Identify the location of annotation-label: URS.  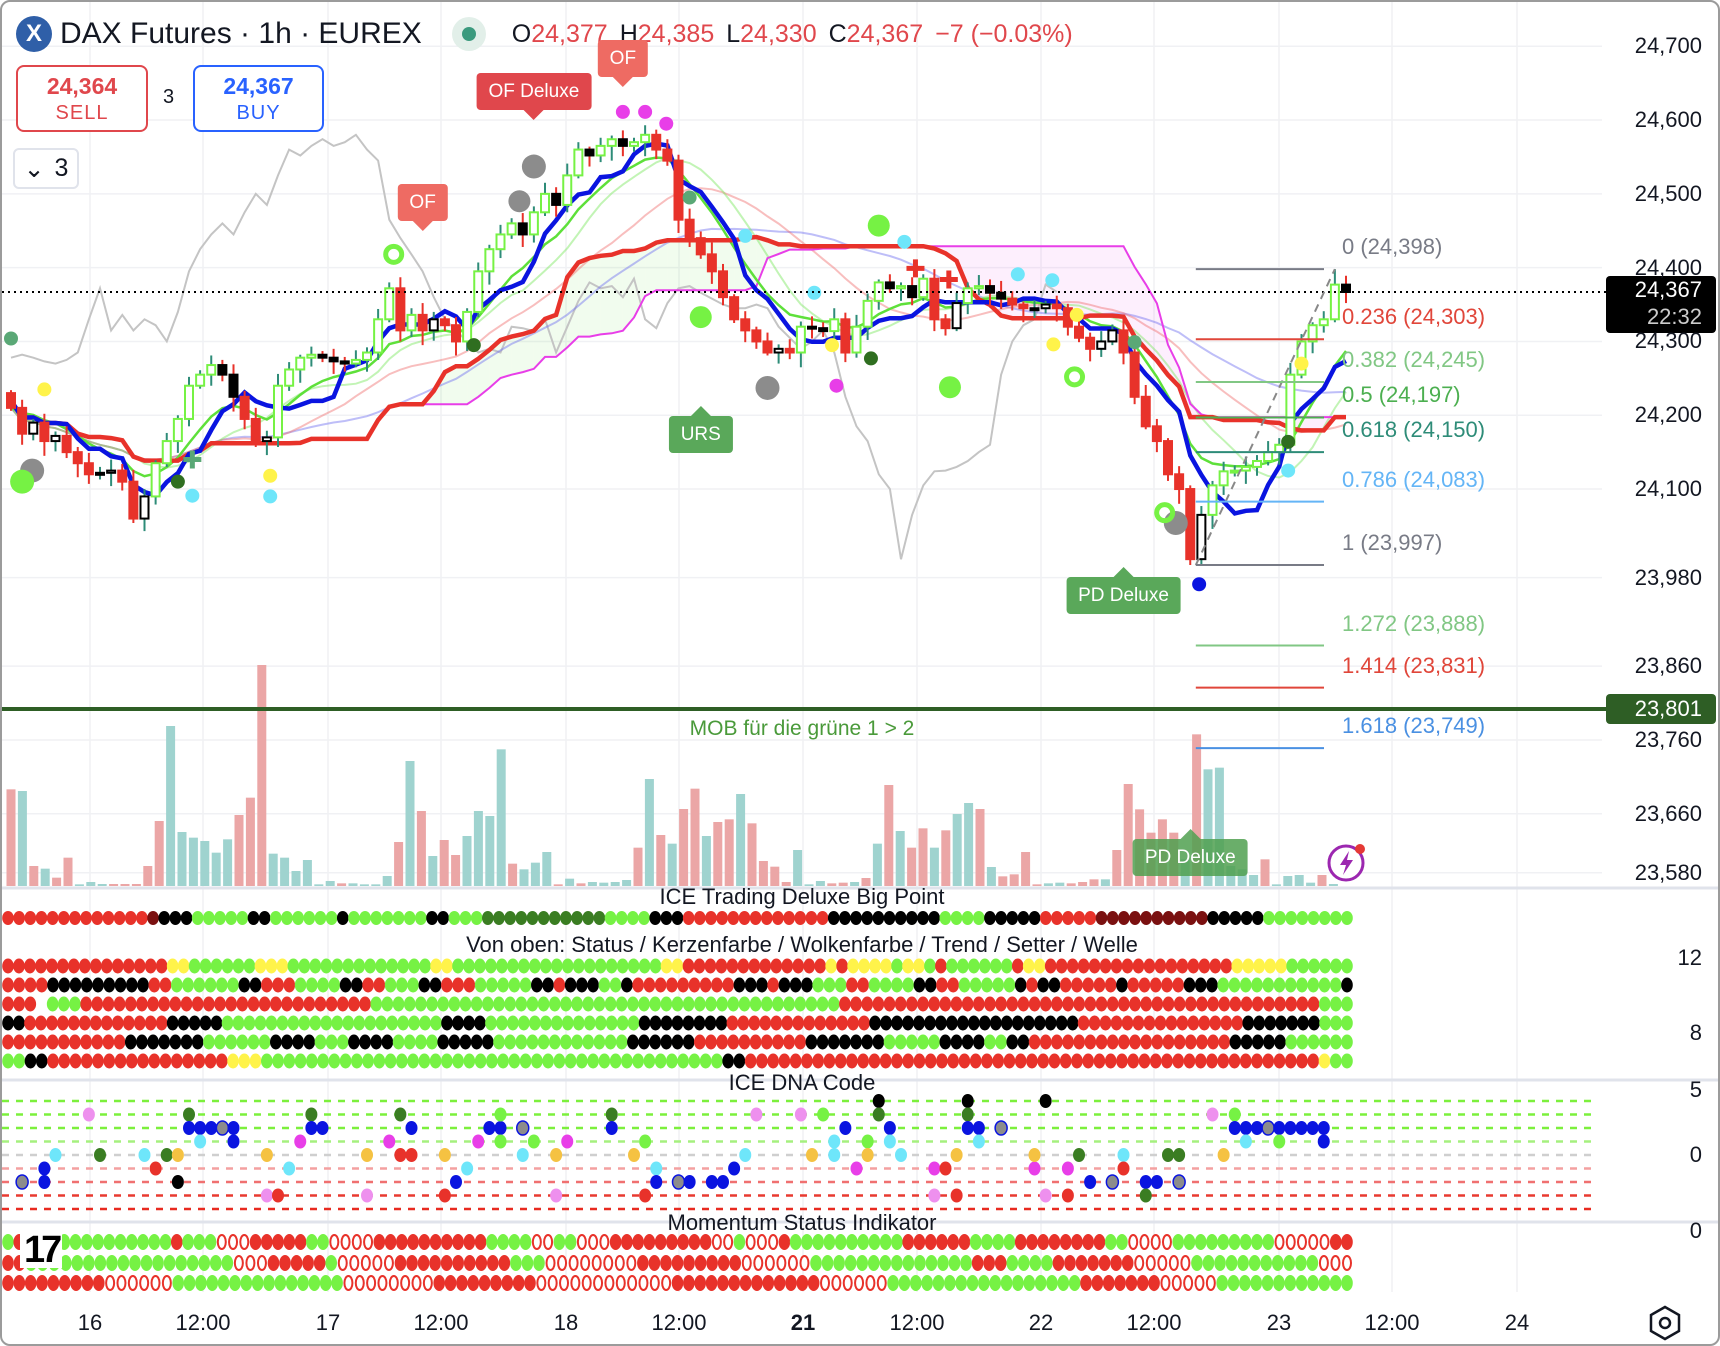
(700, 429).